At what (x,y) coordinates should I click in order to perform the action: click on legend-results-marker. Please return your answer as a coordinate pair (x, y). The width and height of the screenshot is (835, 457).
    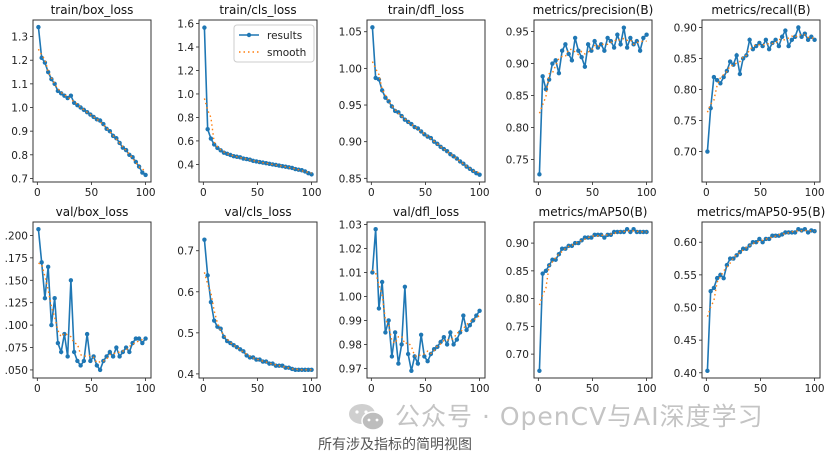
    Looking at the image, I should click on (249, 35).